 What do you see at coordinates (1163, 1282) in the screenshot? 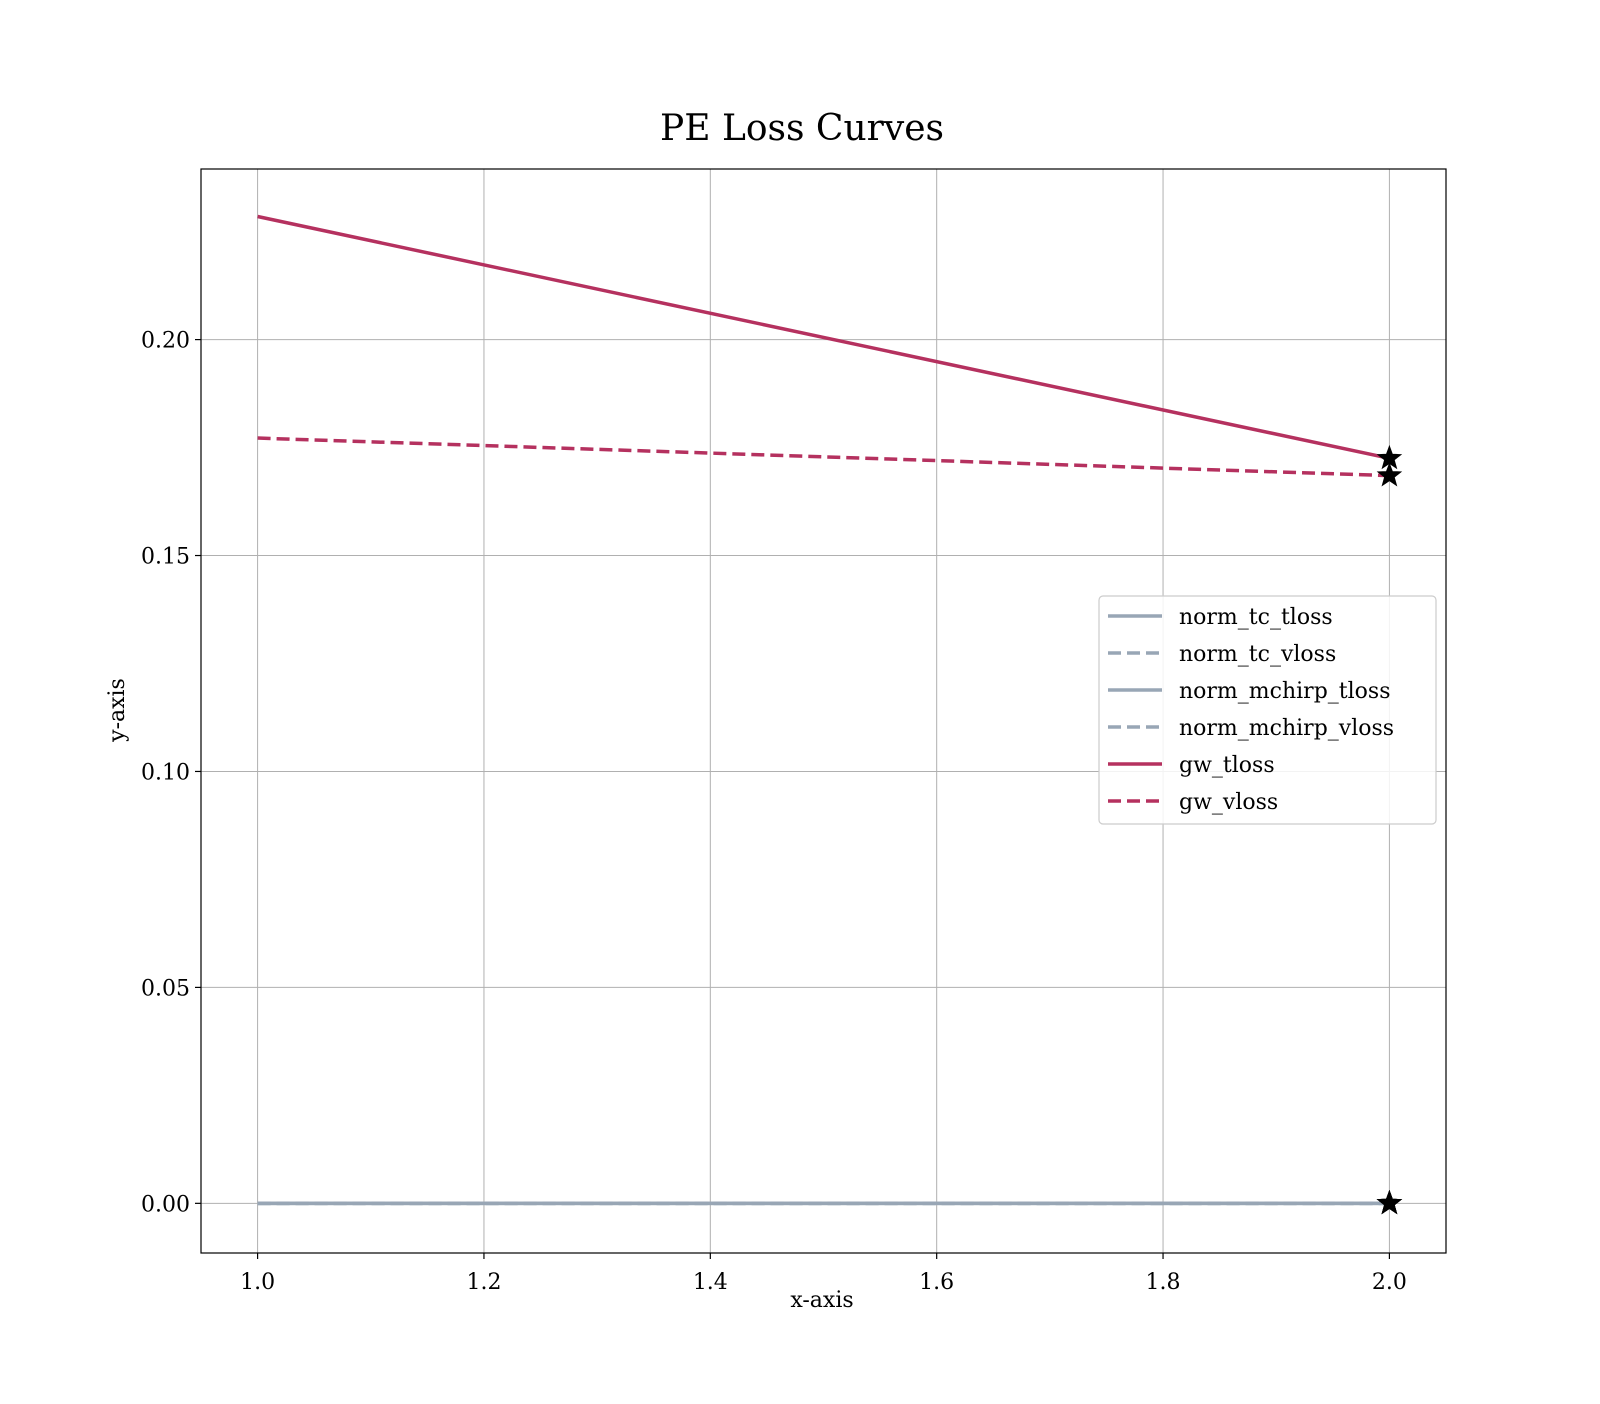
I see `x-tick-label: 1.8` at bounding box center [1163, 1282].